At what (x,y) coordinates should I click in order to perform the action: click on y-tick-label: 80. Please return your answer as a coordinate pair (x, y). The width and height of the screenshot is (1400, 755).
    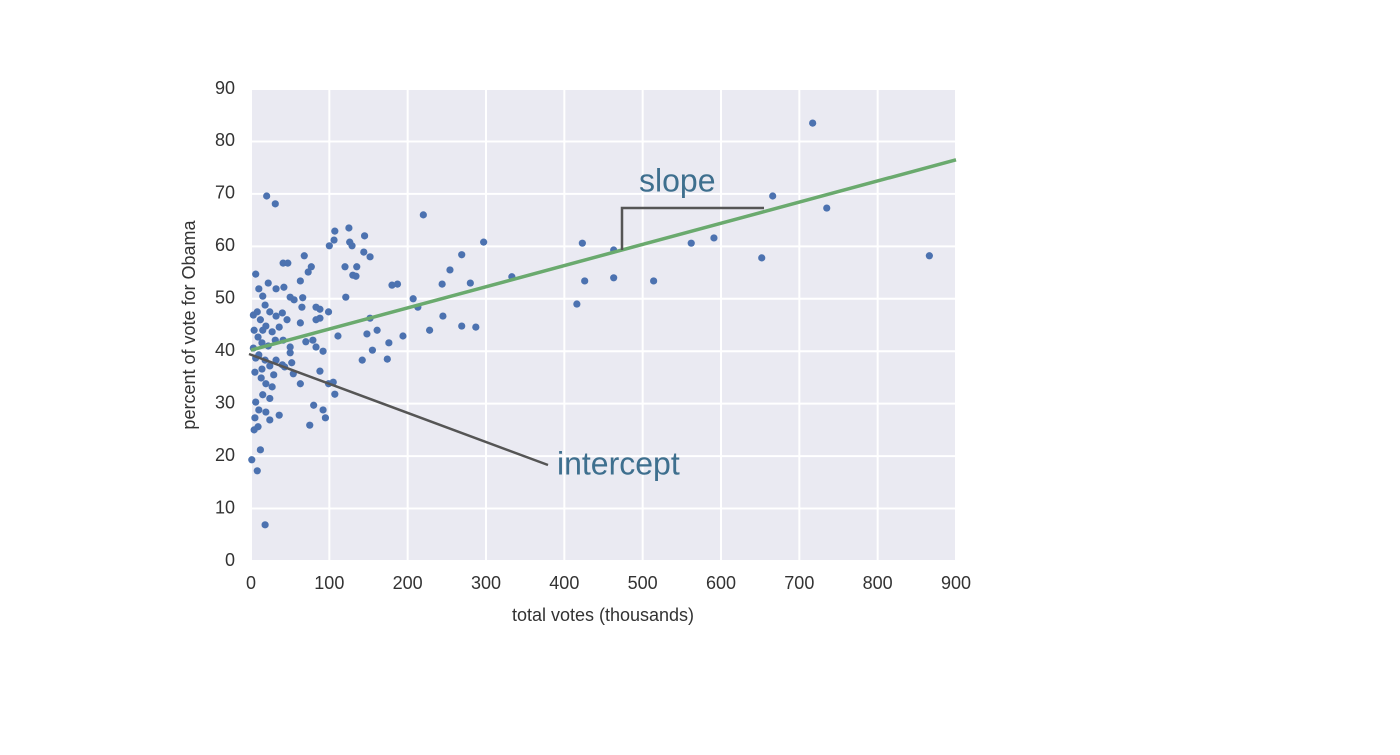
    Looking at the image, I should click on (225, 140).